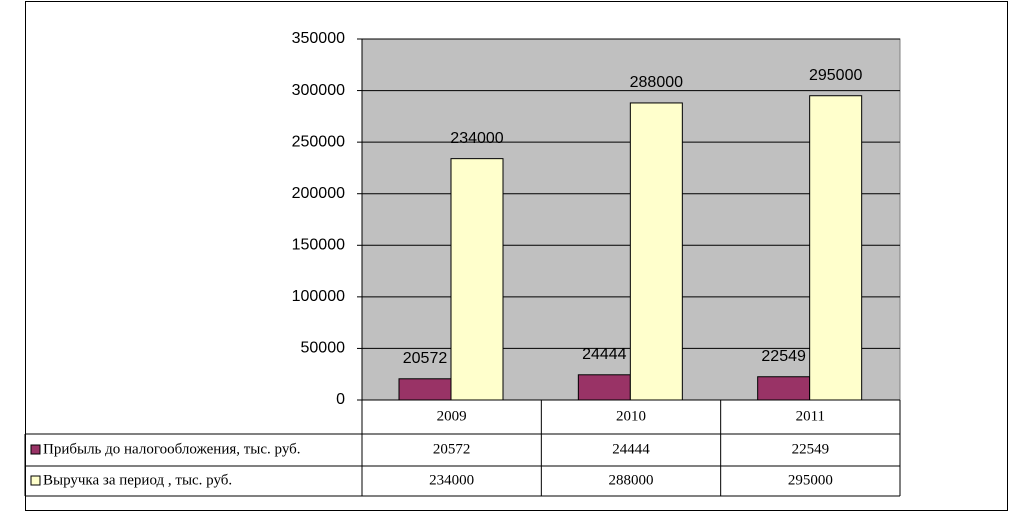 The height and width of the screenshot is (513, 1011). I want to click on data-label: 295000, so click(835, 75).